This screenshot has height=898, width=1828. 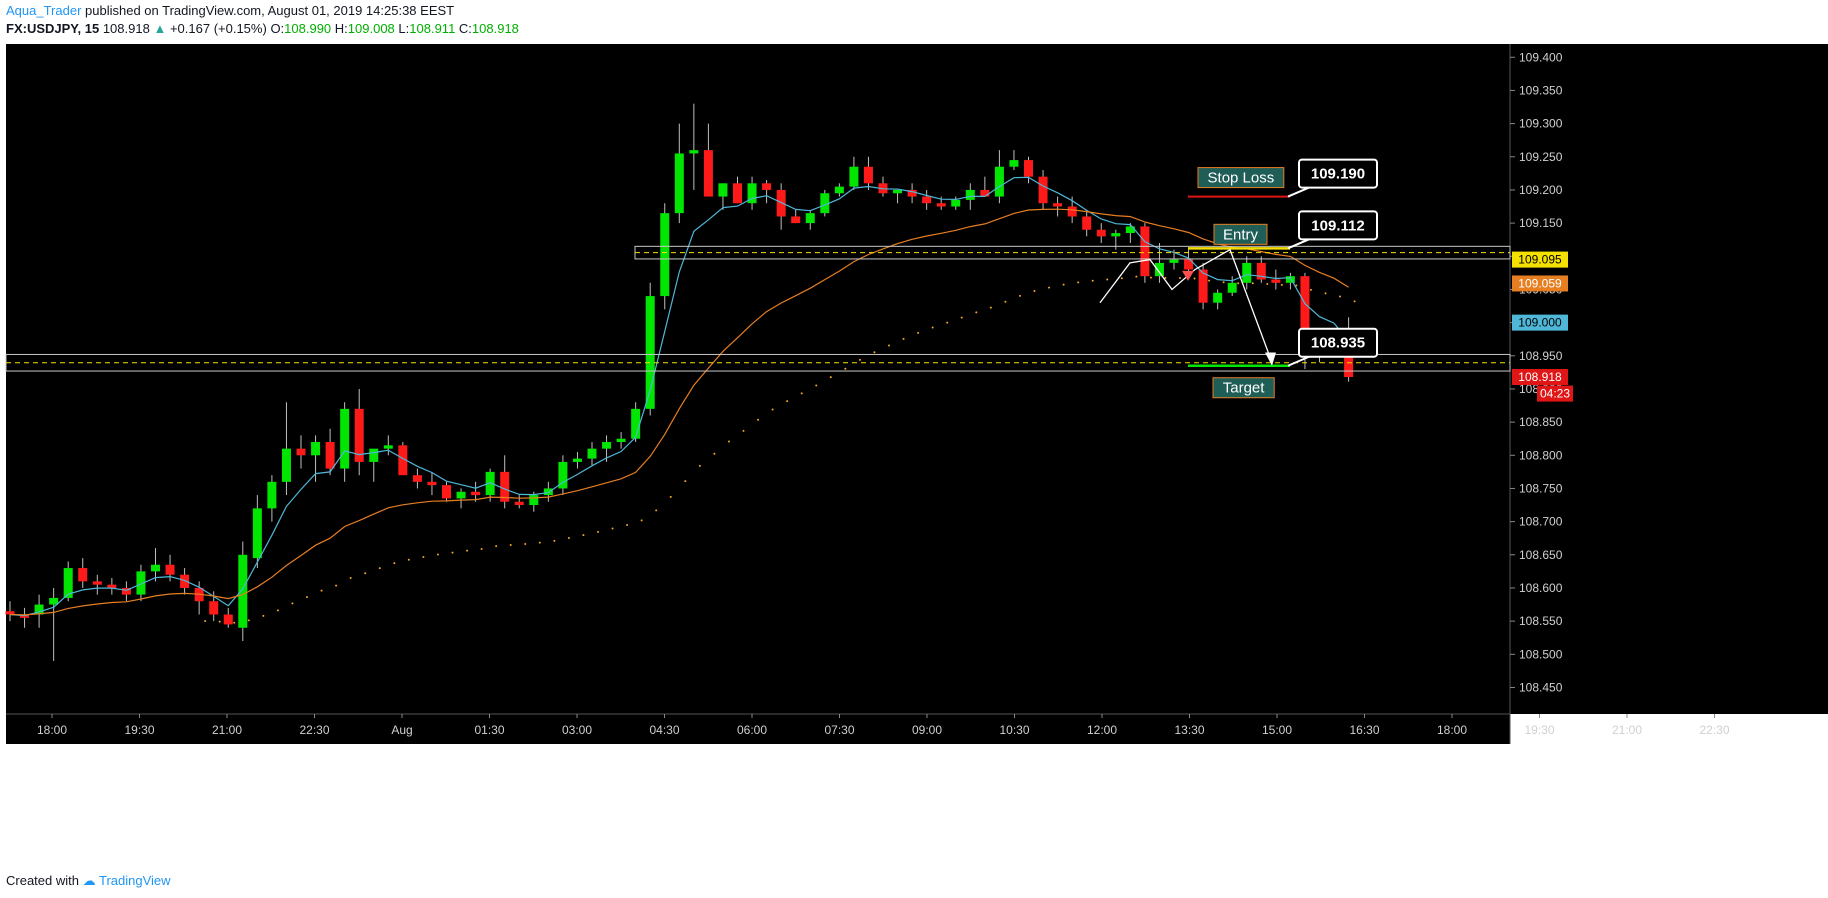 What do you see at coordinates (371, 28) in the screenshot?
I see `high-value: 109.008` at bounding box center [371, 28].